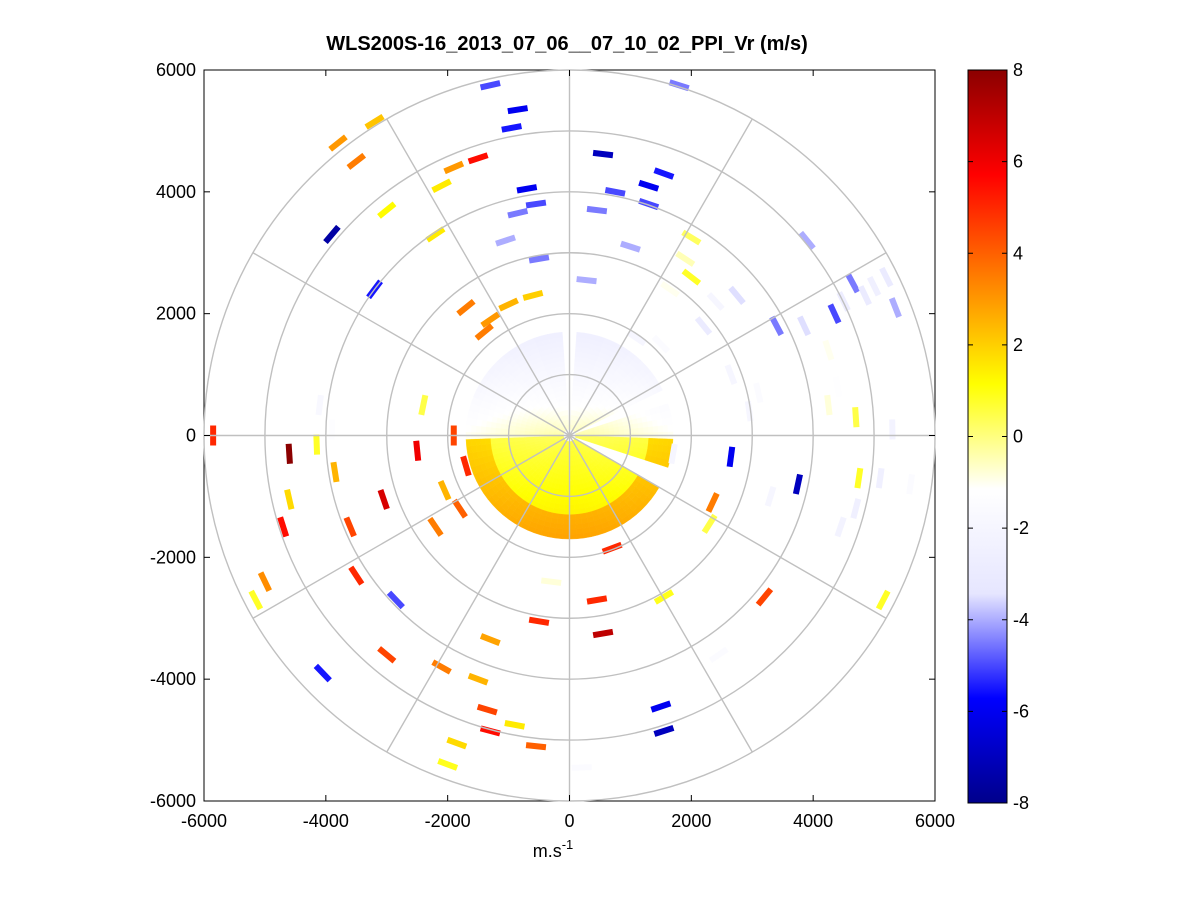 Image resolution: width=1201 pixels, height=901 pixels. What do you see at coordinates (998, 436) in the screenshot?
I see `colorbar: 8 6 4 2 0 -2 -4 -6 -8` at bounding box center [998, 436].